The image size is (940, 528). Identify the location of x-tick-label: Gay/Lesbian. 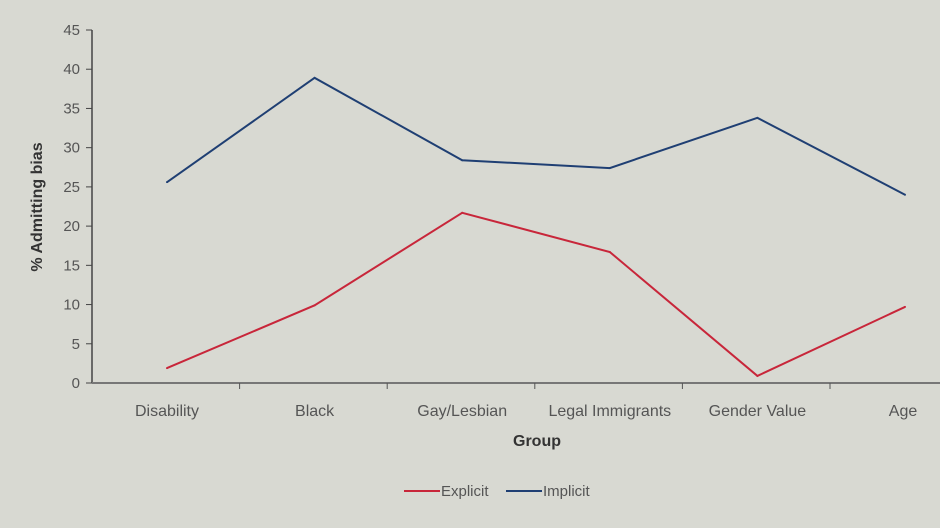
(462, 411).